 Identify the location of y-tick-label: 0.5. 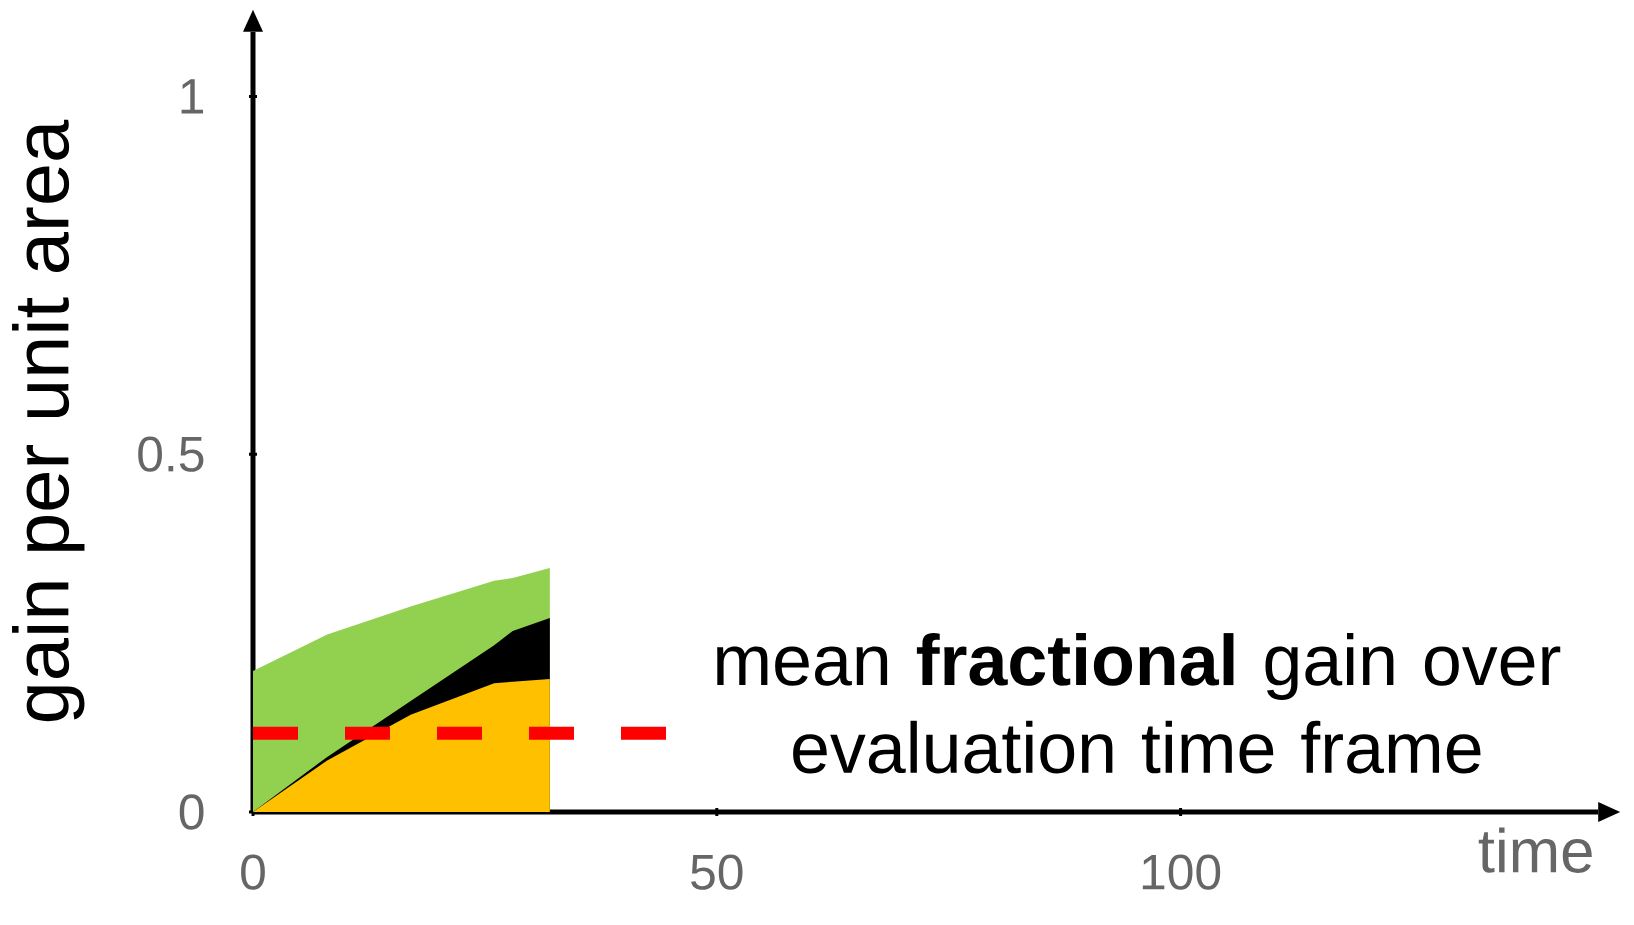
(171, 454).